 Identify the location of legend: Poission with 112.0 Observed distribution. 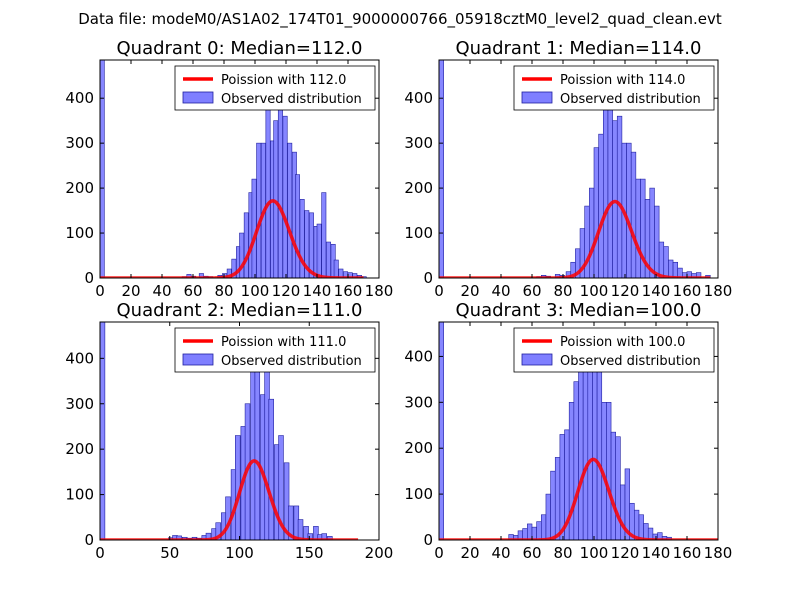
(275, 88).